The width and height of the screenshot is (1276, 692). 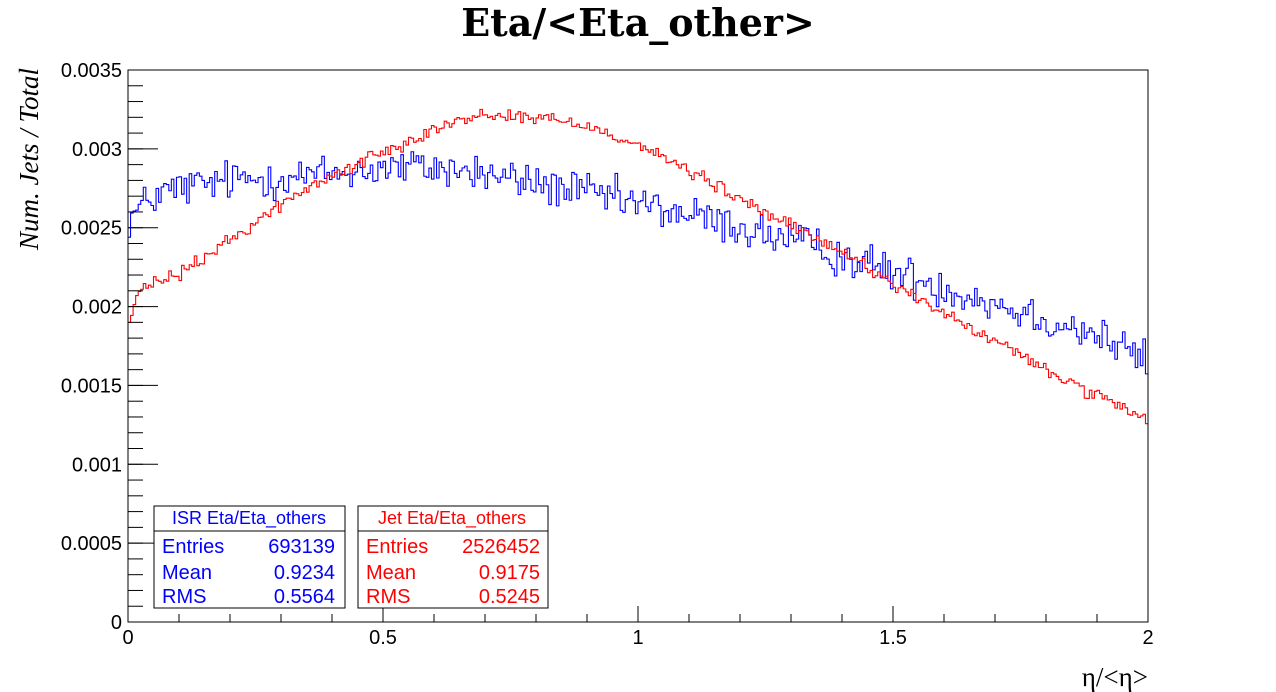 What do you see at coordinates (383, 638) in the screenshot?
I see `x-tick-label: 0.5` at bounding box center [383, 638].